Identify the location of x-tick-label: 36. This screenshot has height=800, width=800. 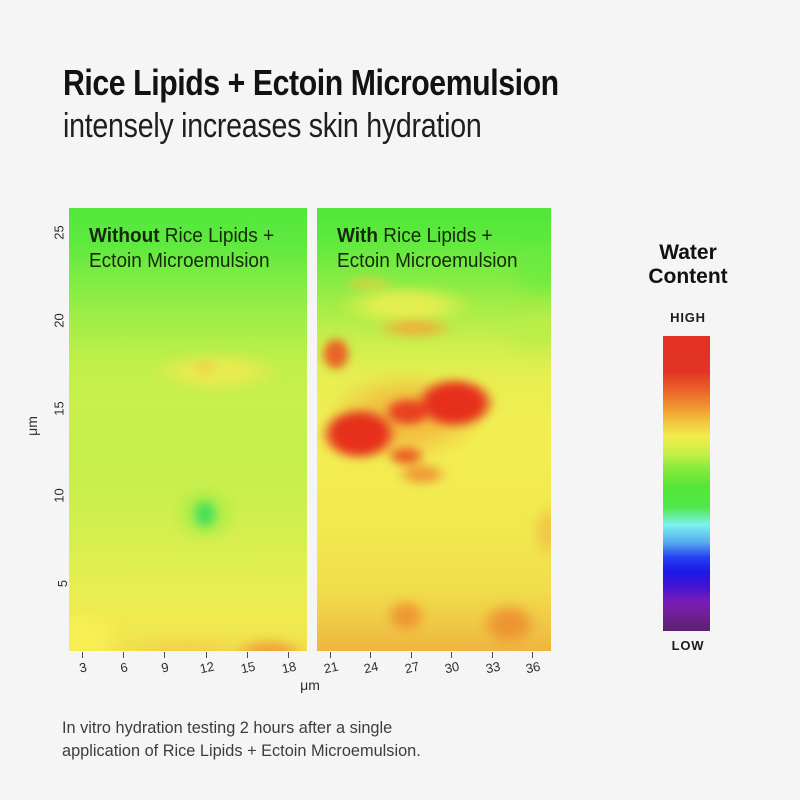
(533, 667).